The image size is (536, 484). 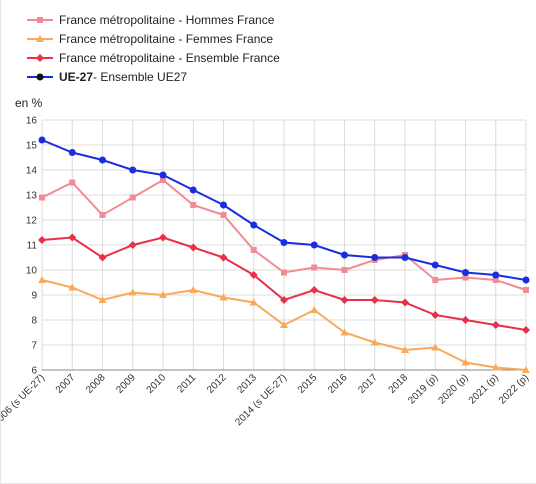 What do you see at coordinates (338, 384) in the screenshot?
I see `x-tick-label: 2016` at bounding box center [338, 384].